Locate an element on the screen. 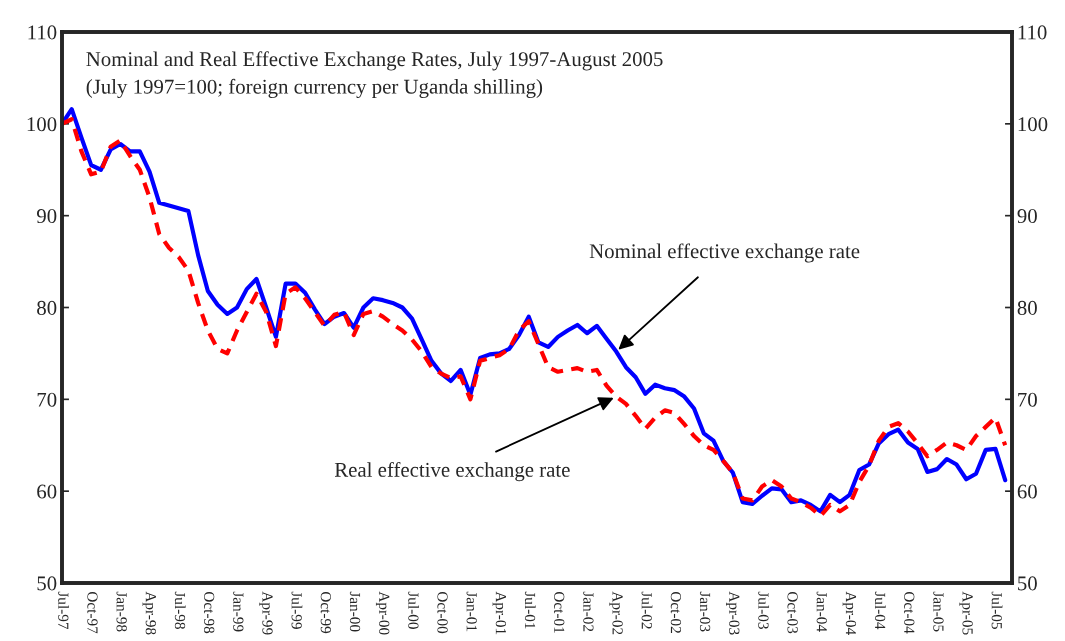 The width and height of the screenshot is (1065, 641). y2-tick-label: 100 is located at coordinates (1033, 124).